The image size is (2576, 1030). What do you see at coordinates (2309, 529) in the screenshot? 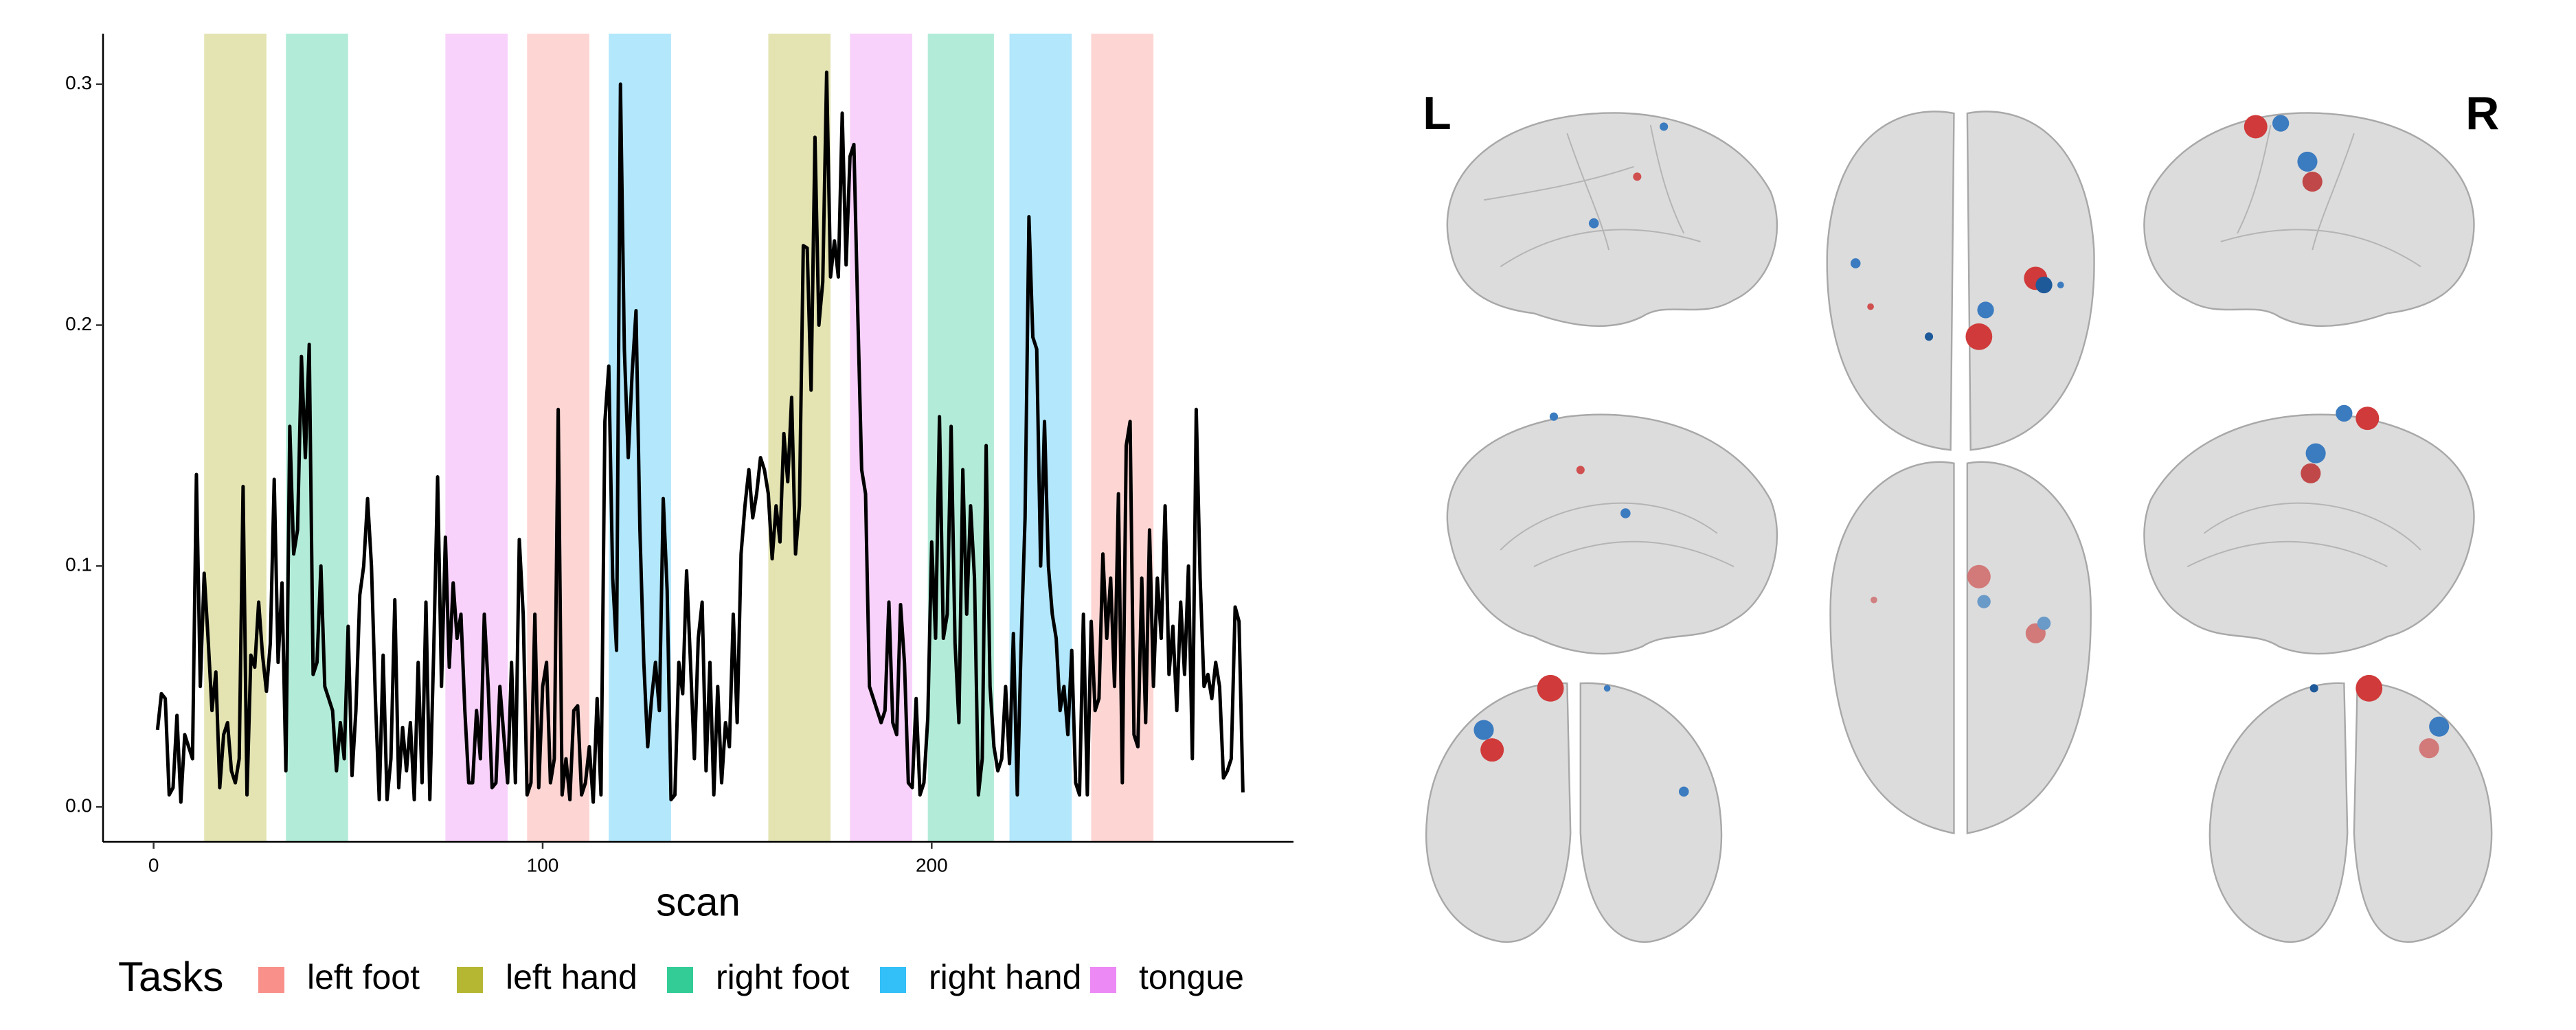
I see `brain-medial-right` at bounding box center [2309, 529].